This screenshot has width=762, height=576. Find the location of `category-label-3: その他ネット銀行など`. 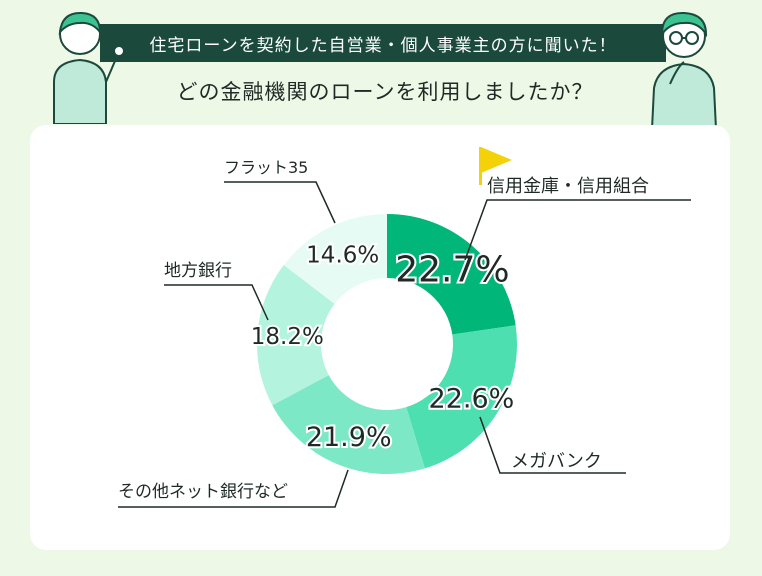

category-label-3: その他ネット銀行など is located at coordinates (203, 492).